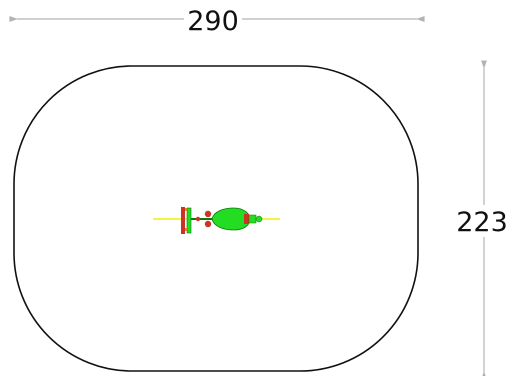 This screenshot has height=376, width=516. I want to click on rear-fitting-red, so click(246, 219).